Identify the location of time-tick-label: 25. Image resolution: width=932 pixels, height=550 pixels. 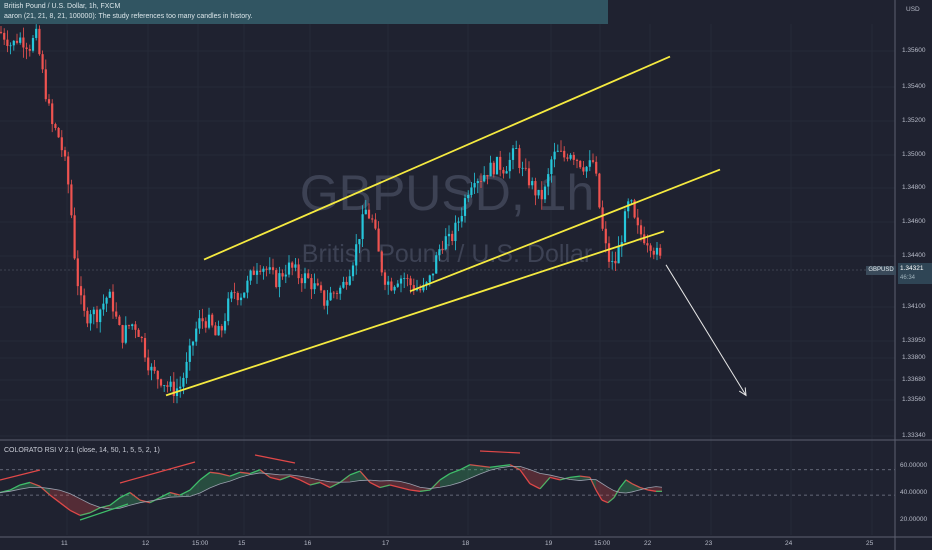
(870, 543).